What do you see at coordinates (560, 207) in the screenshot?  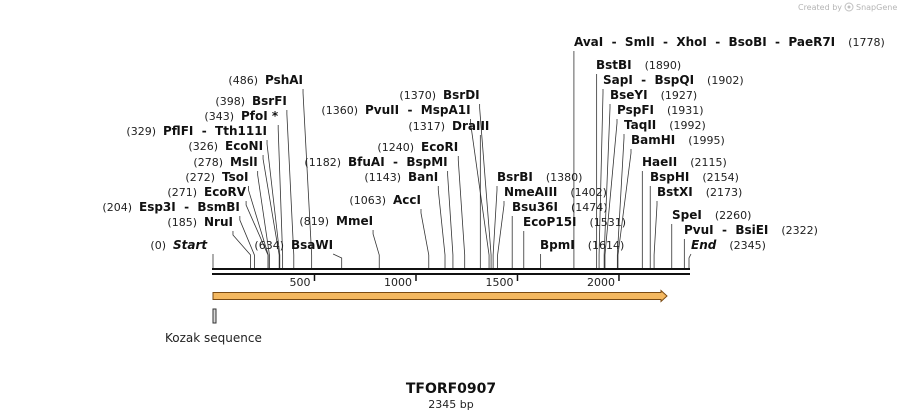 I see `site-bsu36i: Bsu36I (1474)` at bounding box center [560, 207].